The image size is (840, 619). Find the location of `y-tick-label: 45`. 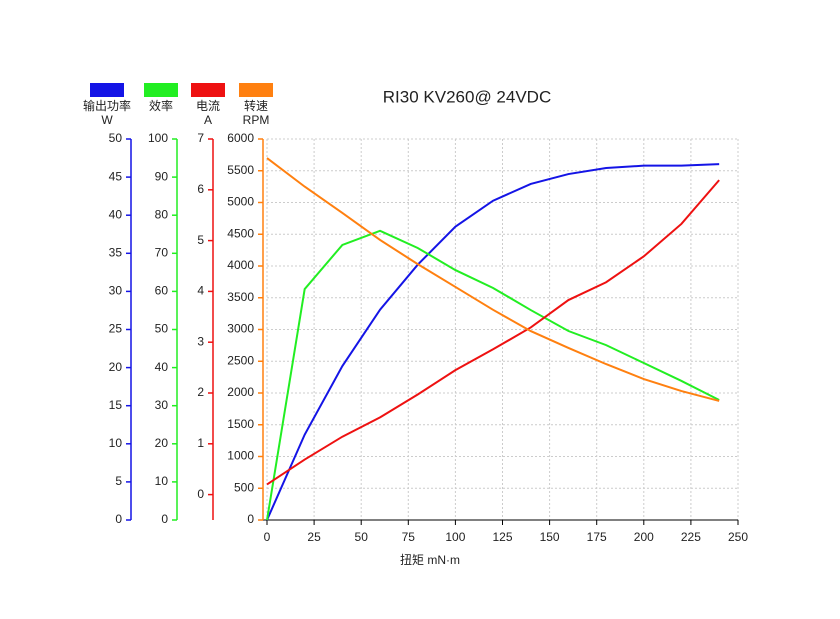

y-tick-label: 45 is located at coordinates (116, 176).